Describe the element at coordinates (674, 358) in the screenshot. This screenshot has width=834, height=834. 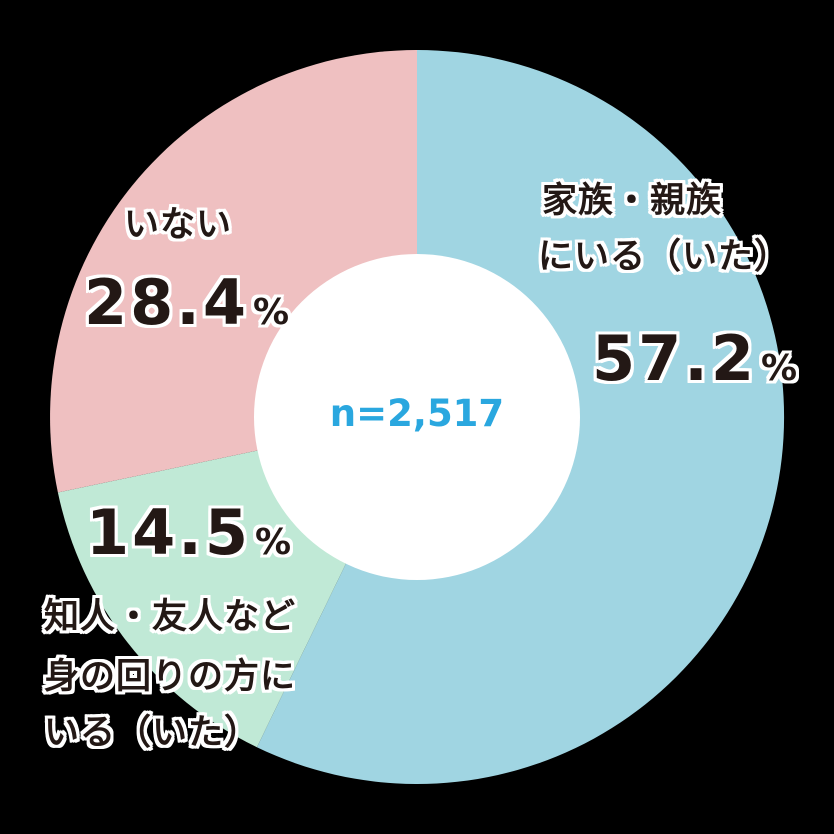
I see `value-family-number: 57.2` at that location.